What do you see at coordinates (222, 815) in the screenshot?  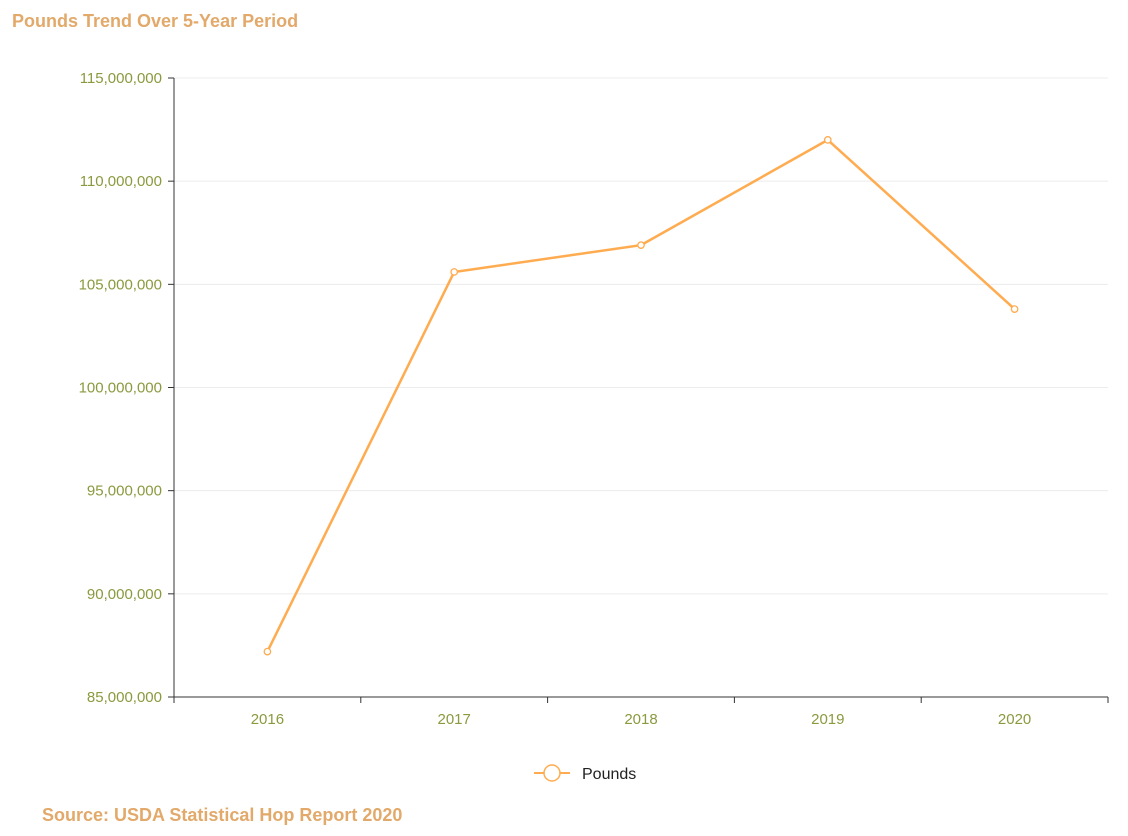 I see `source-note: Source: USDA Statistical Hop Report 2020` at bounding box center [222, 815].